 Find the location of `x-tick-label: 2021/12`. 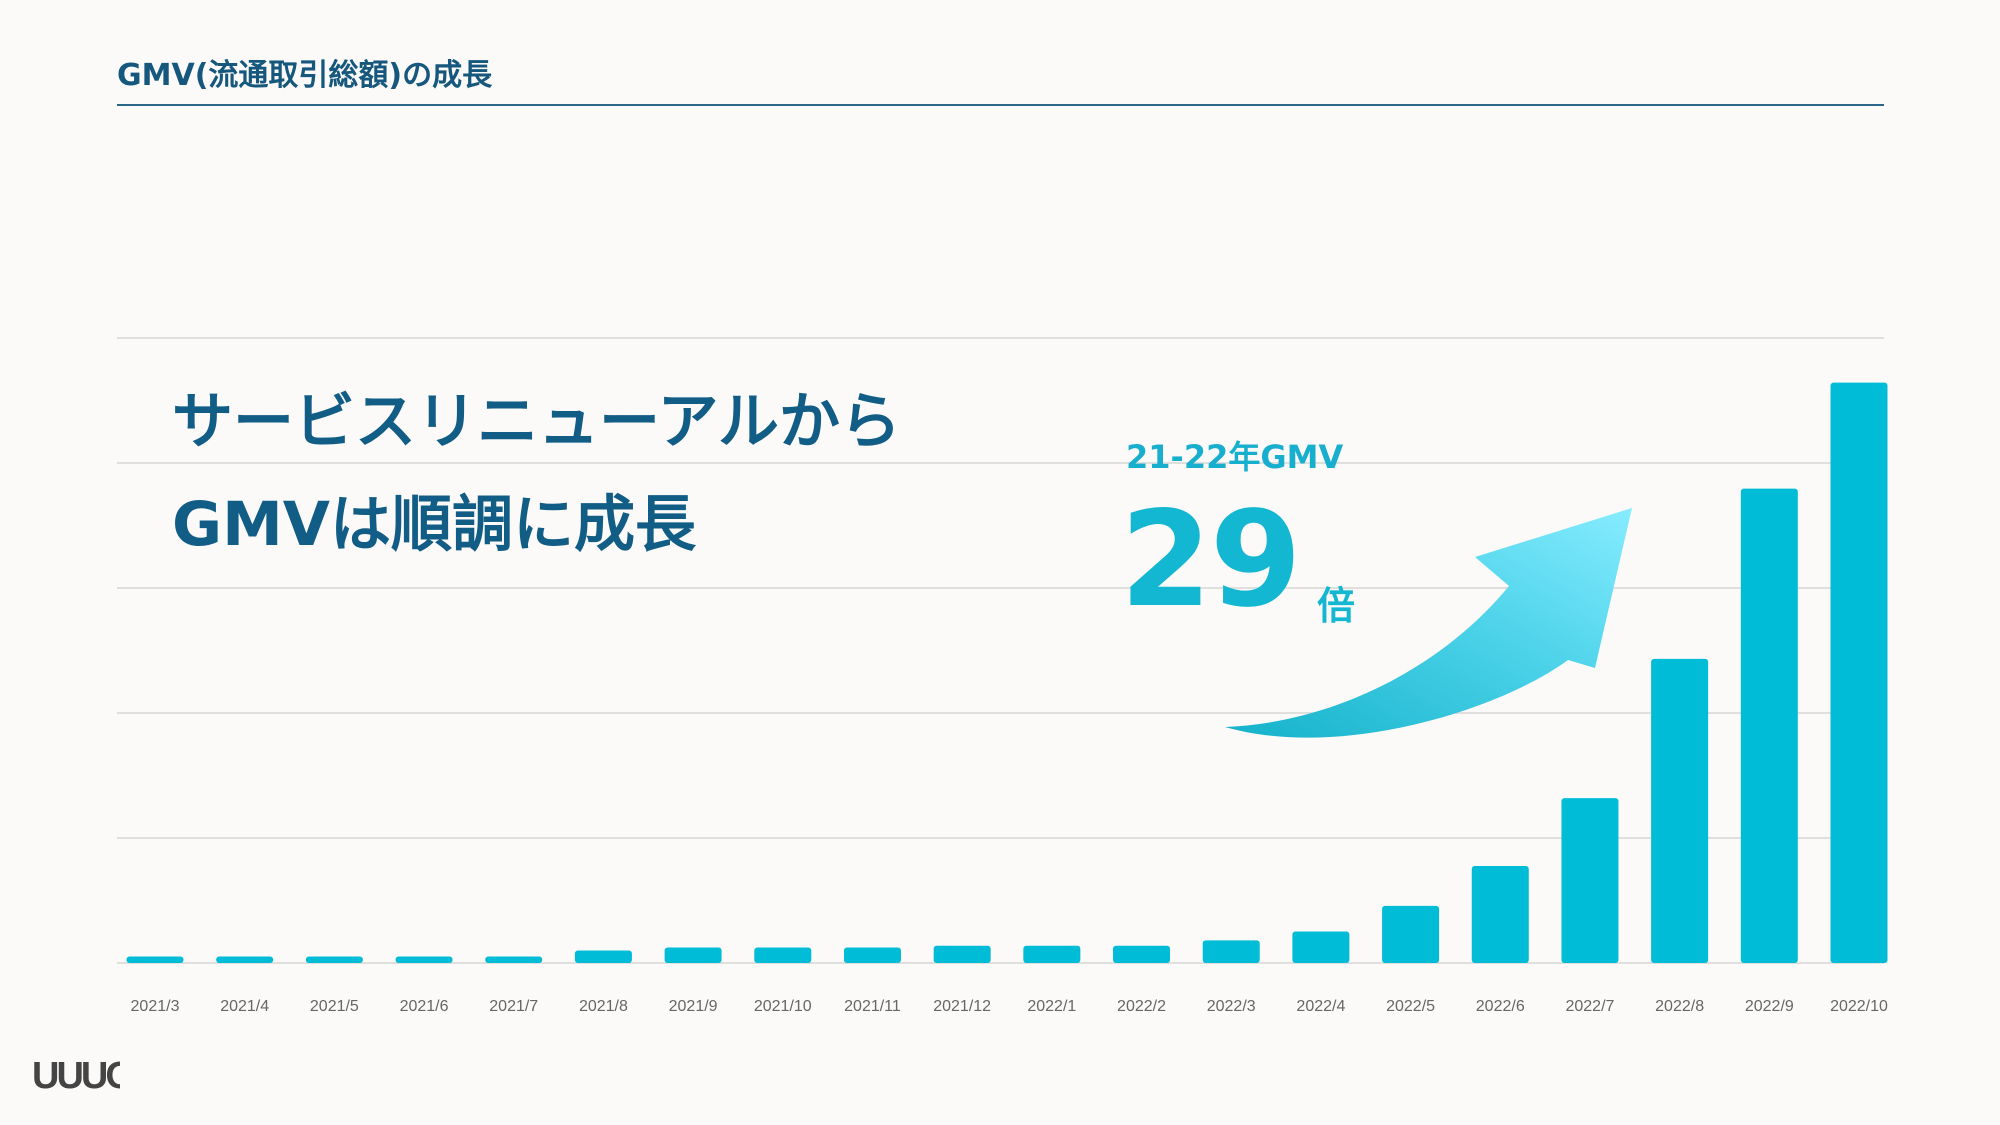

x-tick-label: 2021/12 is located at coordinates (962, 1006).